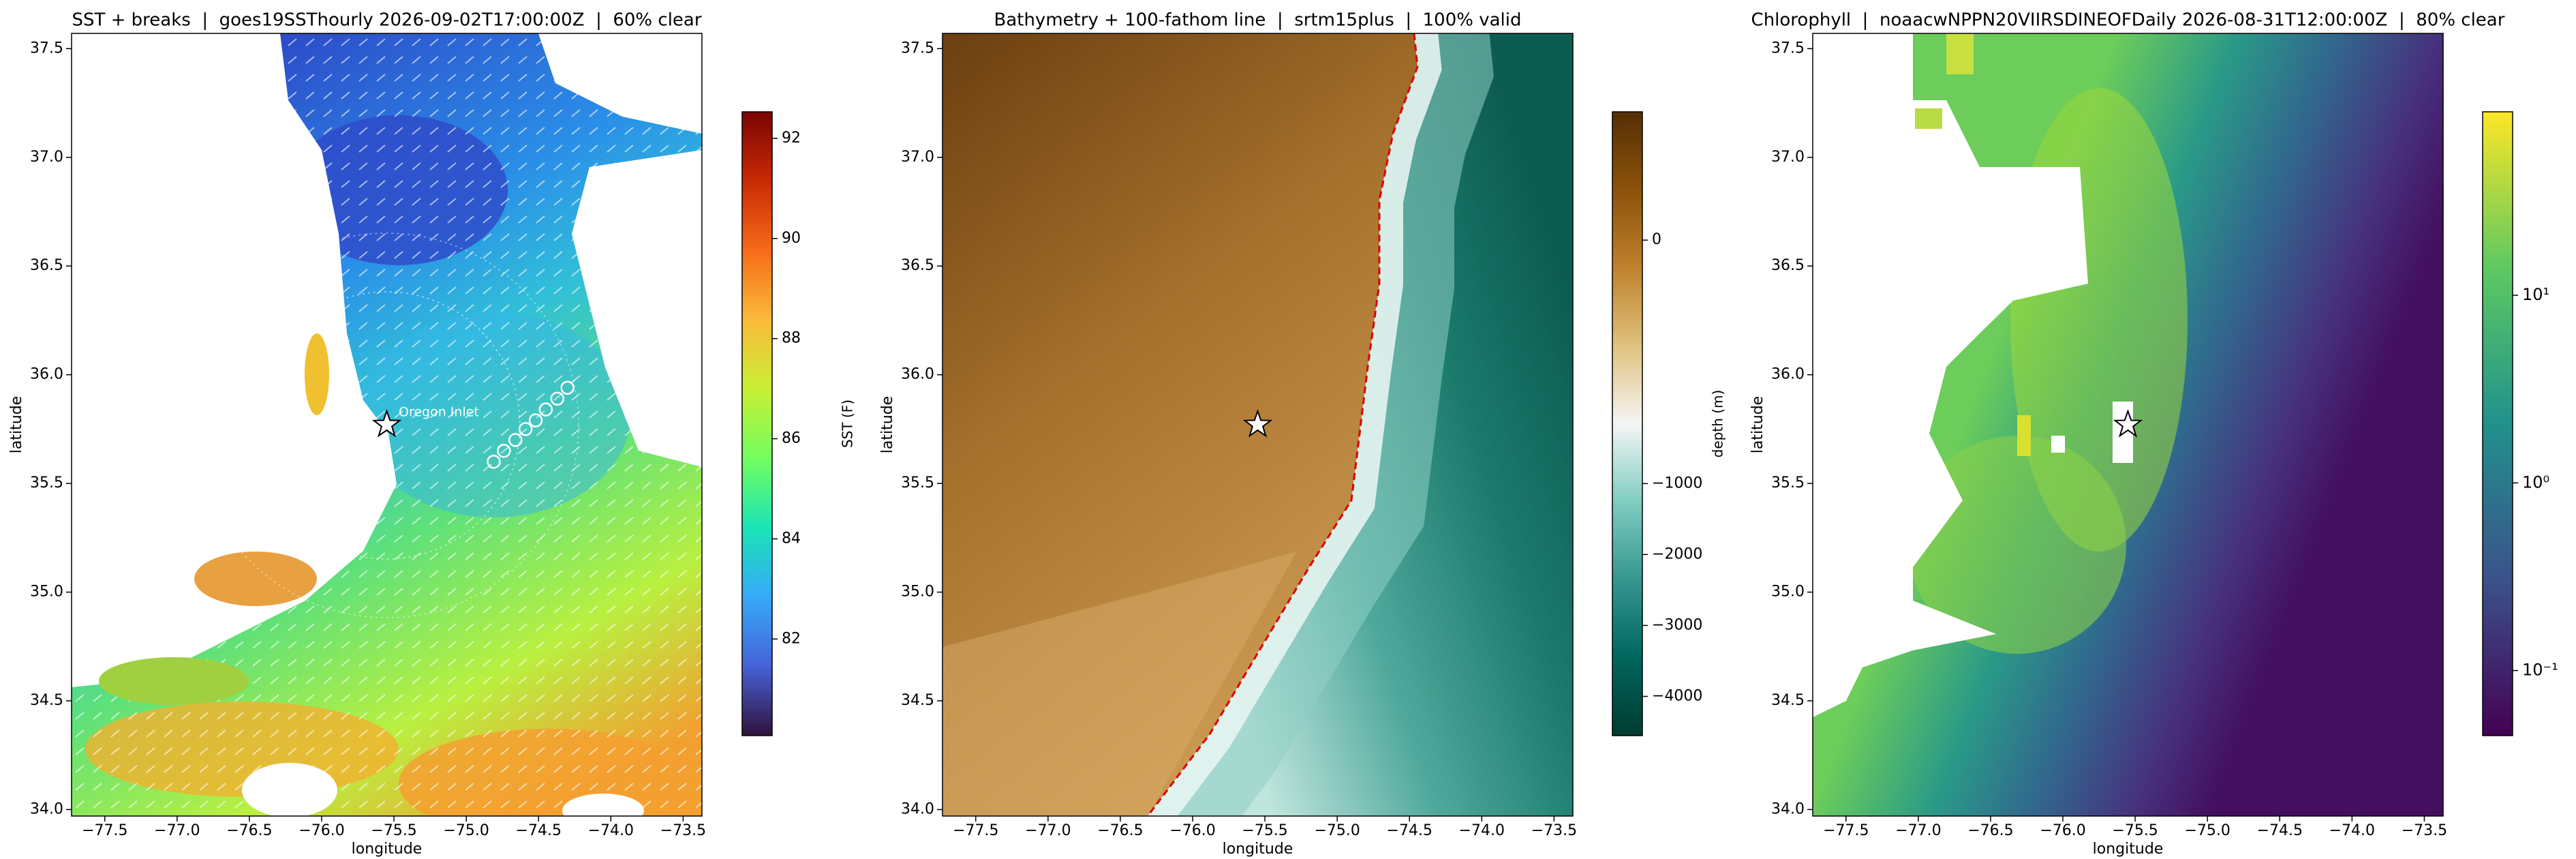 This screenshot has width=2576, height=859. Describe the element at coordinates (792, 338) in the screenshot. I see `colorbar-tick-label: 88` at that location.